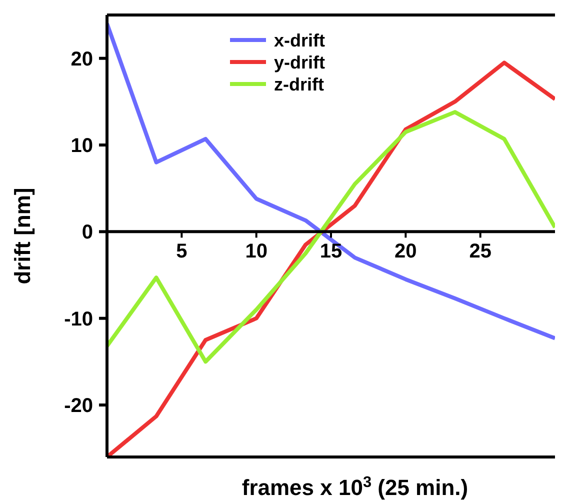 Image resolution: width=563 pixels, height=503 pixels. What do you see at coordinates (331, 251) in the screenshot?
I see `x-tick-label: 15` at bounding box center [331, 251].